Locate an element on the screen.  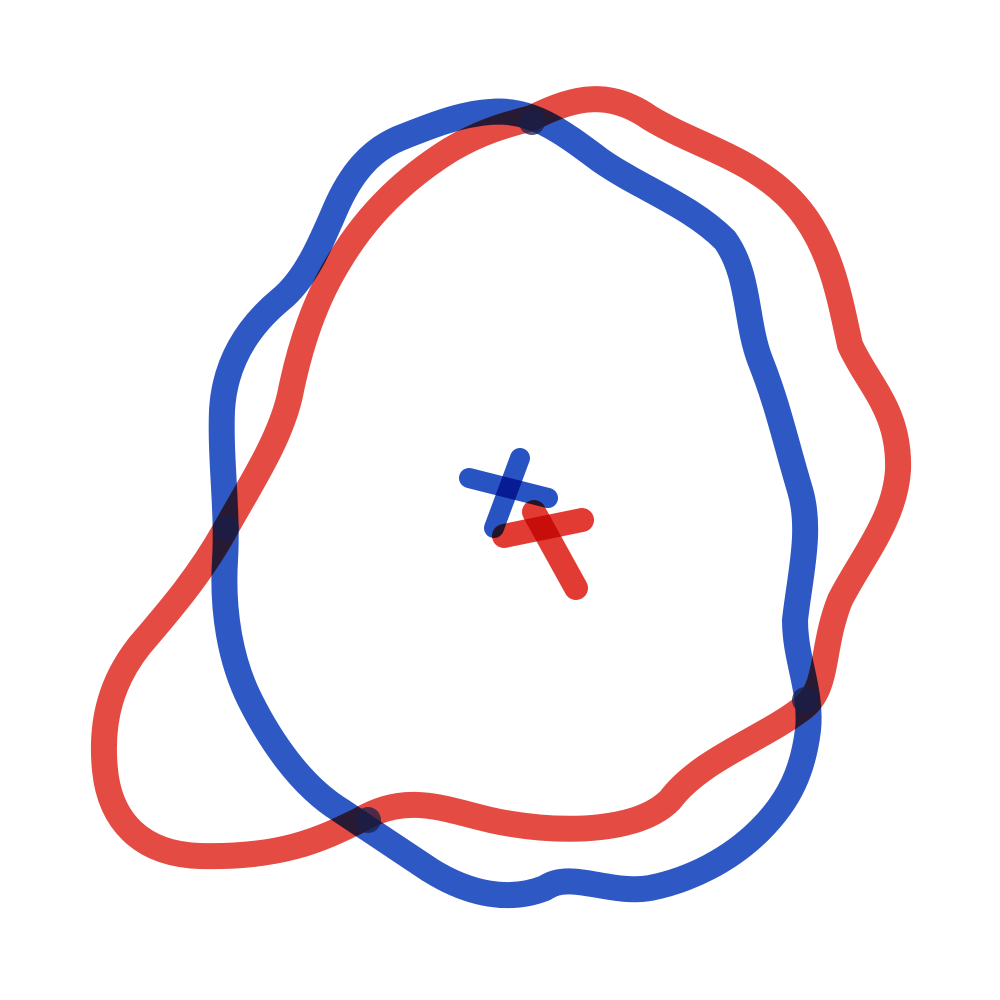
blue-cross-mark is located at coordinates (508, 493).